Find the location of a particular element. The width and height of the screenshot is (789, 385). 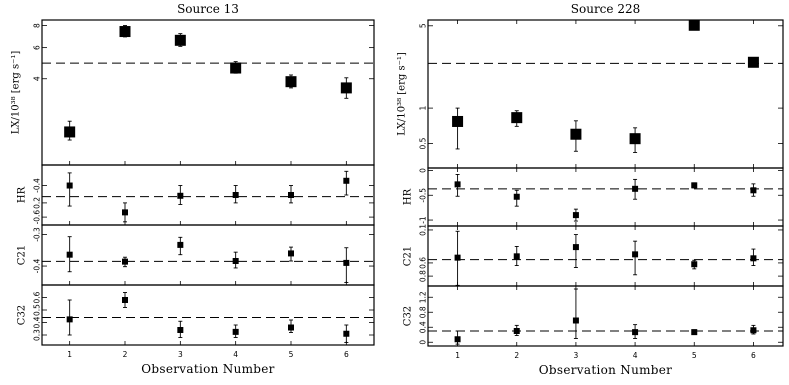

chart-title: Source 228 is located at coordinates (605, 9).